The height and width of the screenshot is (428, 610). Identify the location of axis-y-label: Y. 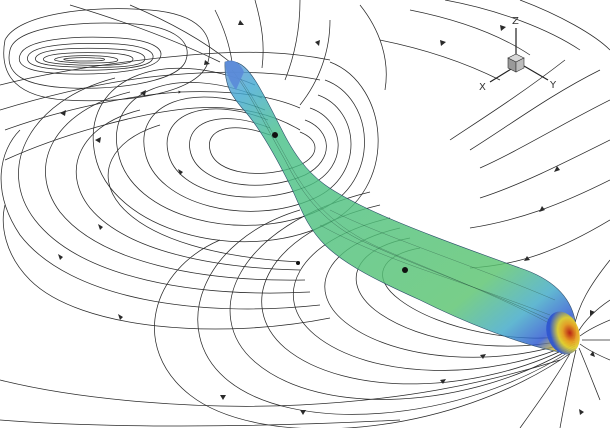
(553, 85).